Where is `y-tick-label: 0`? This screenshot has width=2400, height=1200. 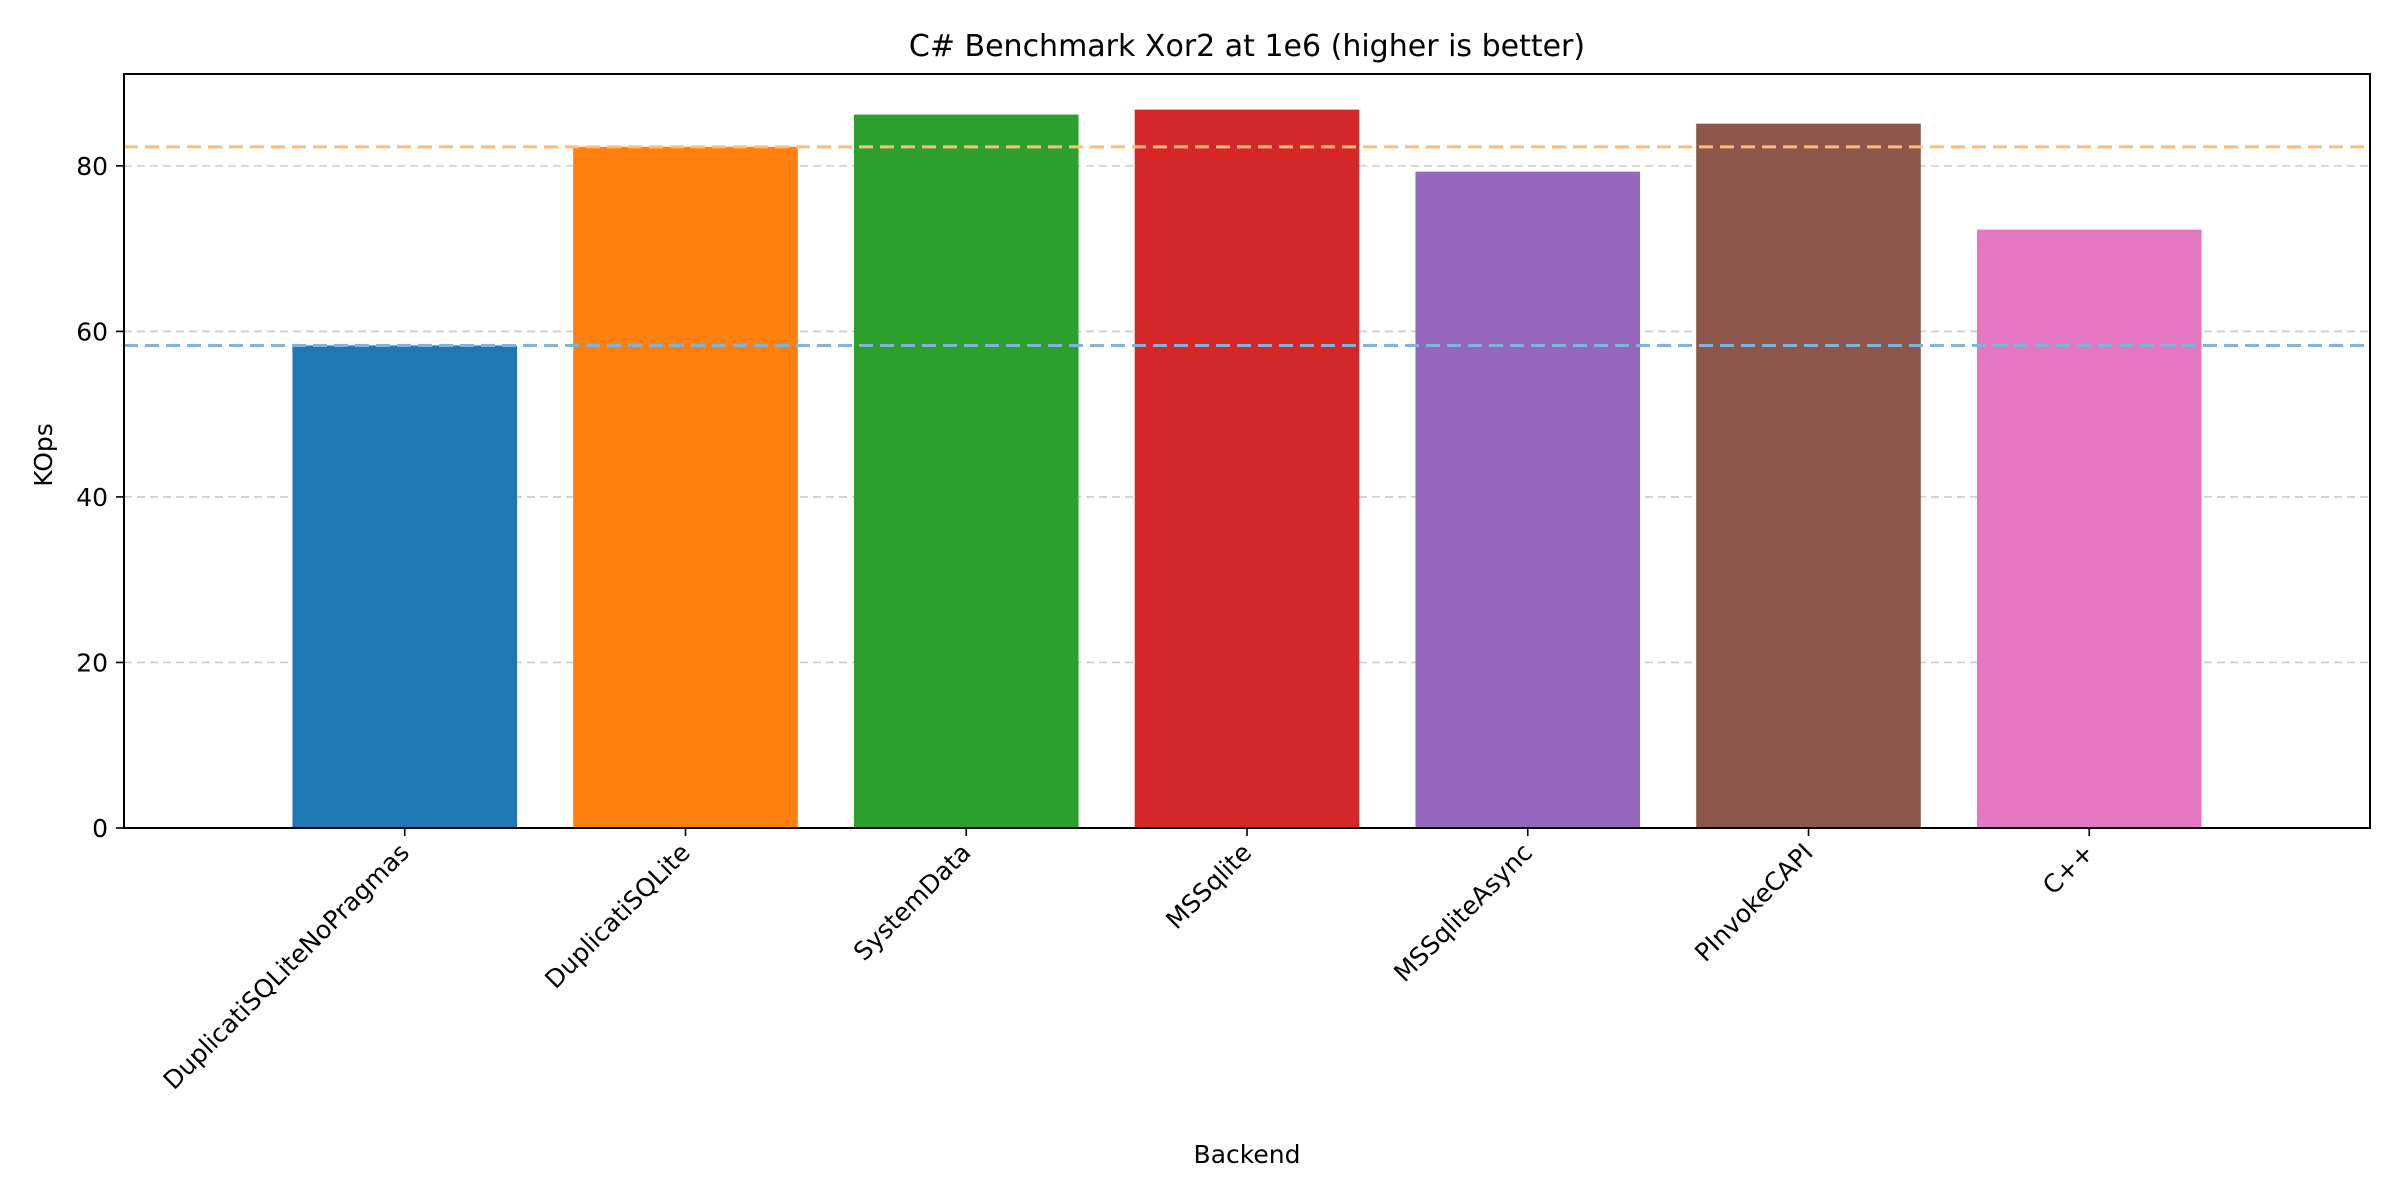 y-tick-label: 0 is located at coordinates (100, 828).